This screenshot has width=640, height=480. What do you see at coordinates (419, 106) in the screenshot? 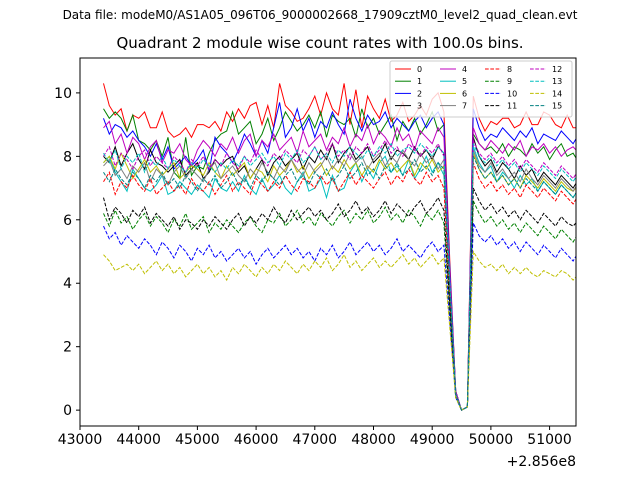
I see `legend-label-3: 3` at bounding box center [419, 106].